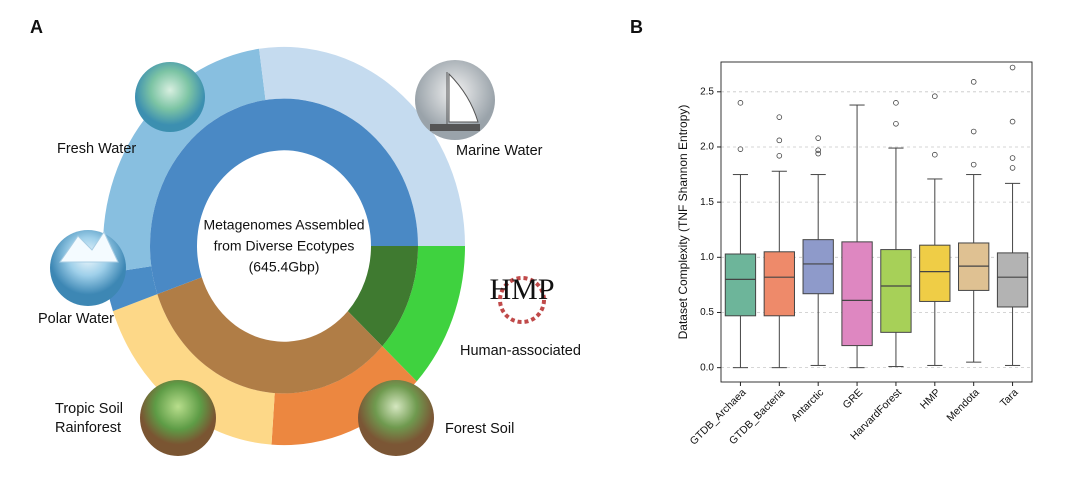 Image resolution: width=1080 pixels, height=482 pixels. I want to click on y-tick-label: 0.0, so click(707, 367).